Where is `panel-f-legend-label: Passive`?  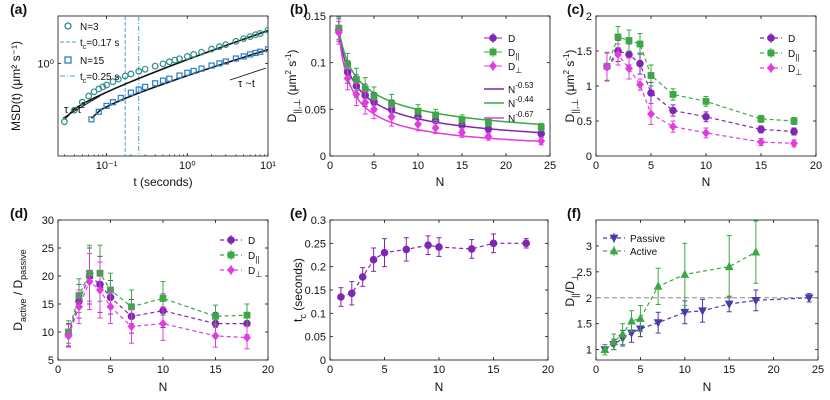 panel-f-legend-label: Passive is located at coordinates (647, 239).